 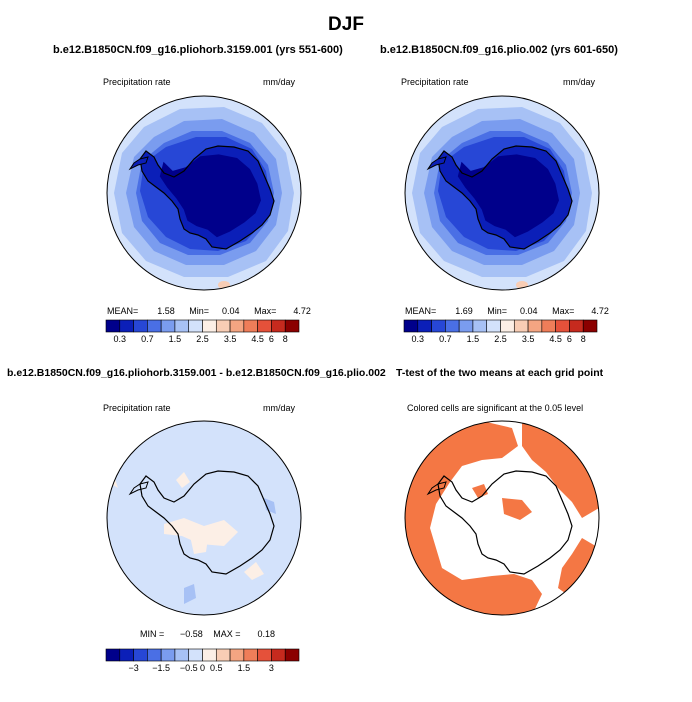 What do you see at coordinates (137, 408) in the screenshot?
I see `panel3-left-label: Precipitation rate` at bounding box center [137, 408].